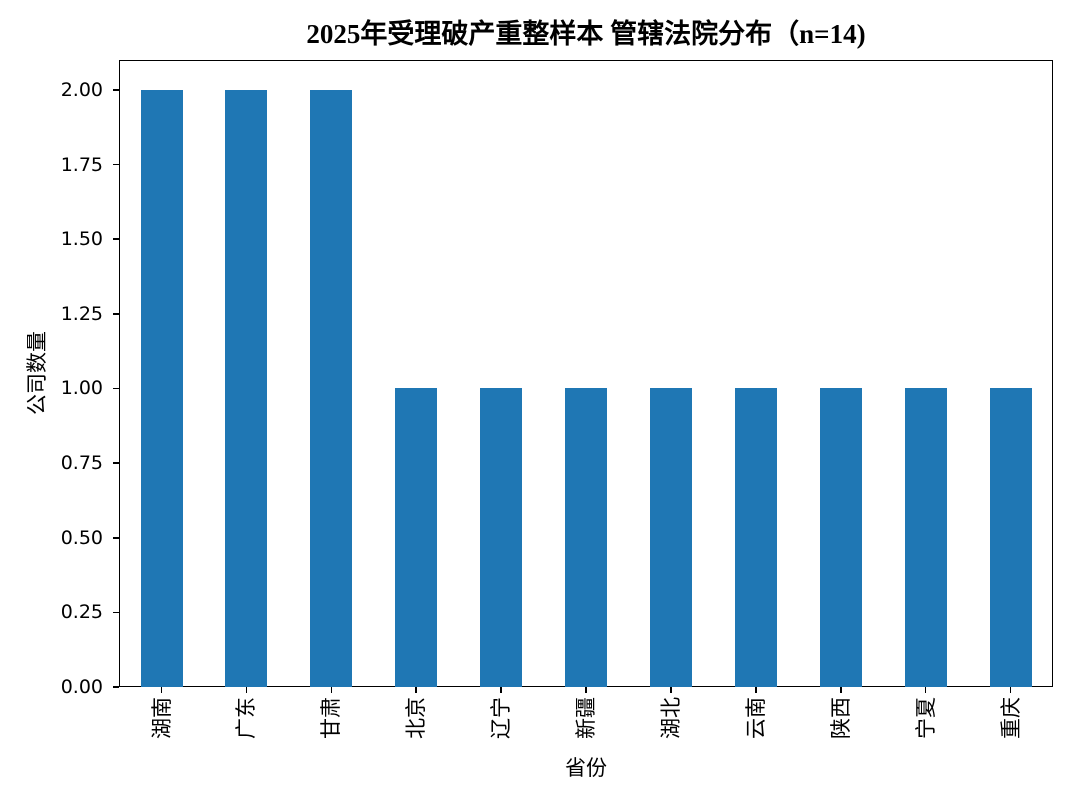  I want to click on x-tick-label: 北京, so click(416, 718).